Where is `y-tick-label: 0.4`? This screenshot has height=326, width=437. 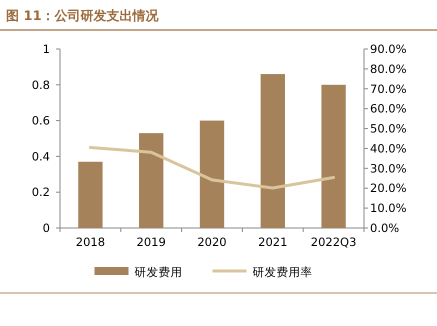
y-tick-label: 0.4 is located at coordinates (41, 156).